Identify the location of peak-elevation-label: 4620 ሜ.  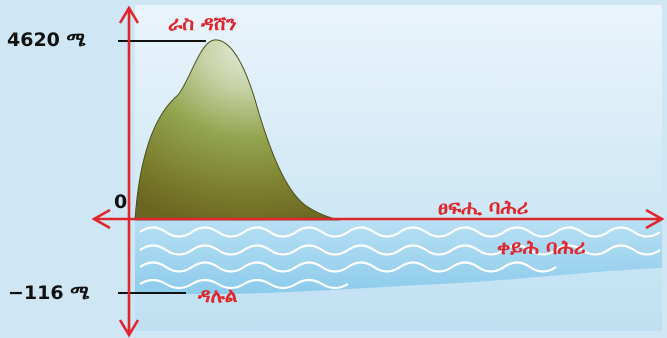
(46, 40).